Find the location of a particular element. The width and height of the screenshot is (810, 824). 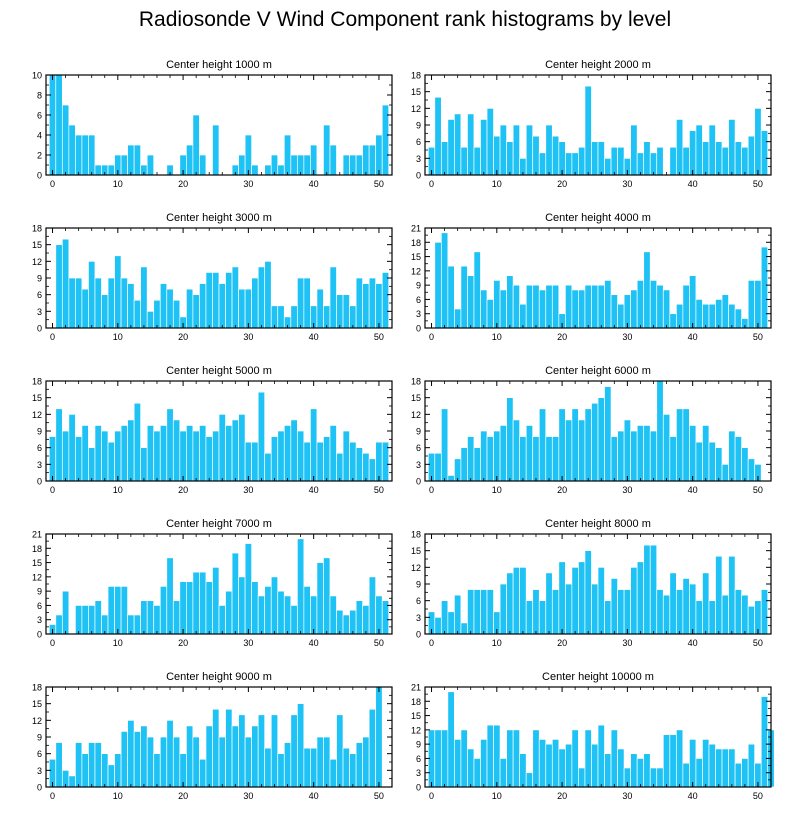

y-tick-label: 0 is located at coordinates (418, 329).